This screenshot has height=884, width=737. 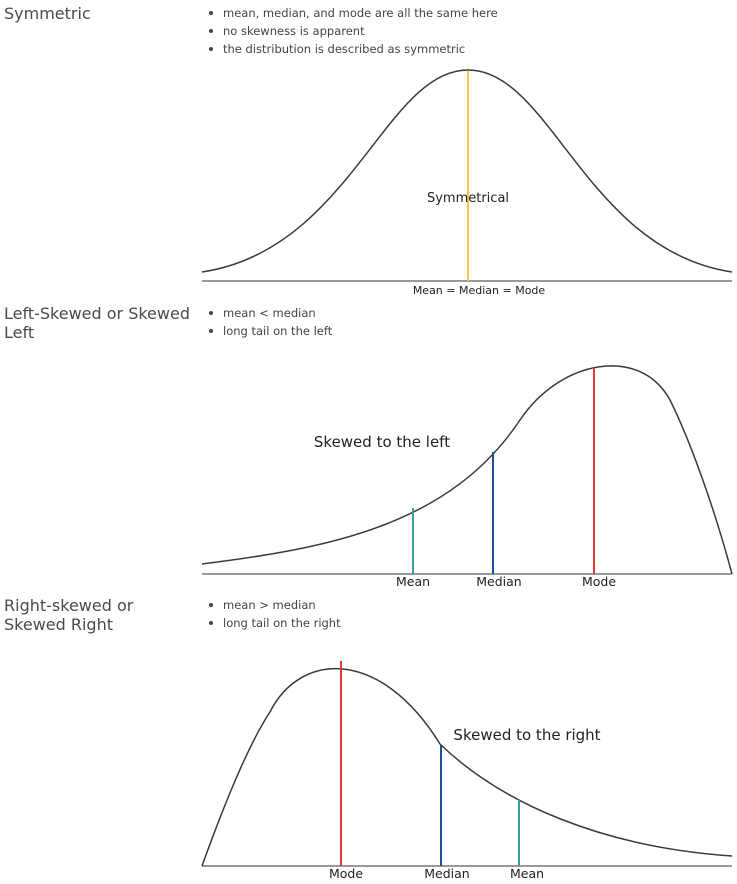 What do you see at coordinates (526, 735) in the screenshot?
I see `curve-label: Skewed to the right` at bounding box center [526, 735].